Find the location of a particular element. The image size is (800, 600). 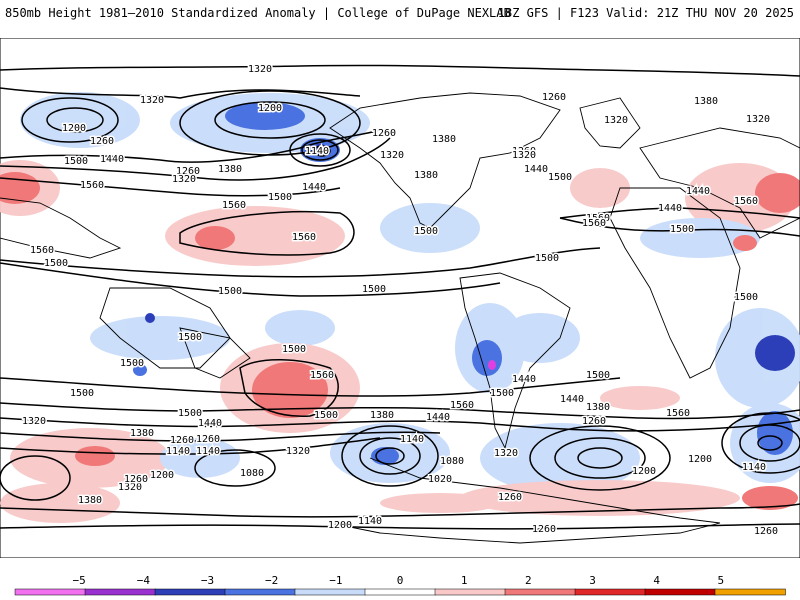

colorbar-ticks: −5 −4 −3 −2 −1 0 1 2 3 4 5 is located at coordinates (399, 580).